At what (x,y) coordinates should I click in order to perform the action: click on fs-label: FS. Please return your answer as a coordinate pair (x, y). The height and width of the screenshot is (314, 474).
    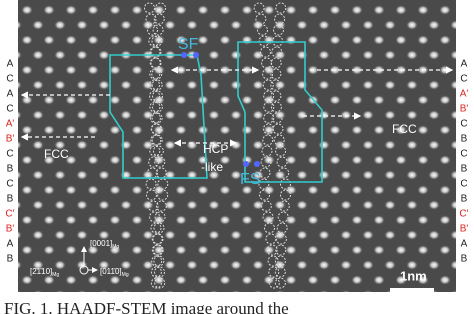
    Looking at the image, I should click on (250, 179).